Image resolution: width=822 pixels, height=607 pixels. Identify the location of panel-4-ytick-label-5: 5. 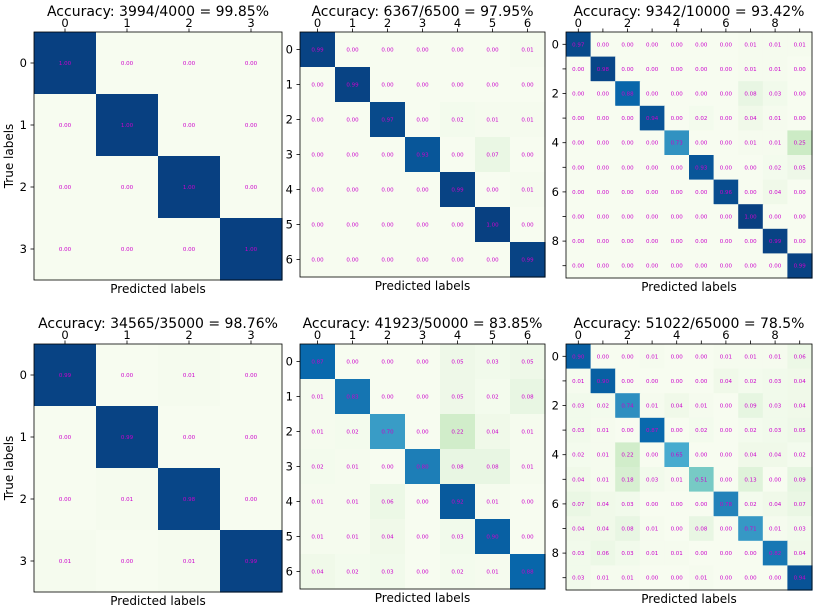
(289, 537).